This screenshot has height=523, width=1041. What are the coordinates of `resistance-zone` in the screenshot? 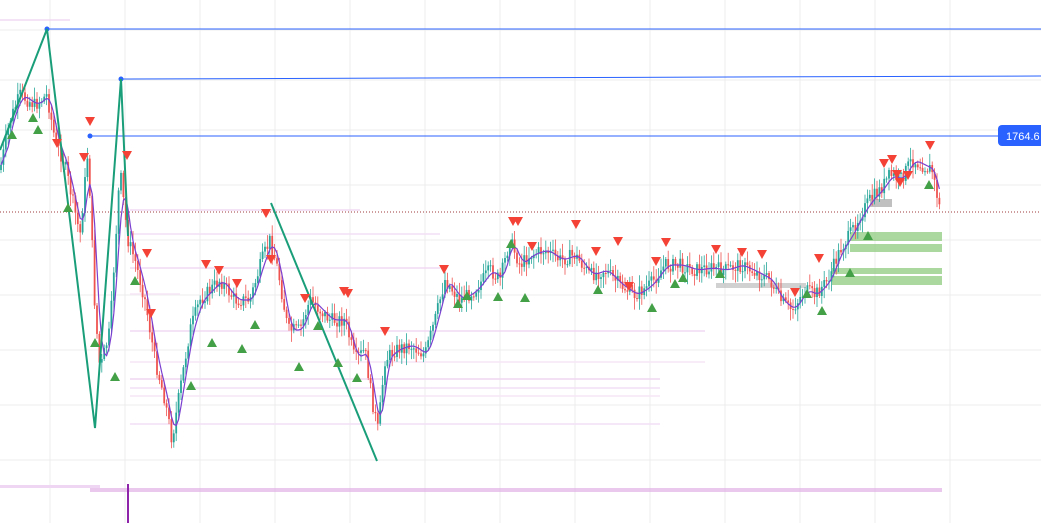 It's located at (761, 285).